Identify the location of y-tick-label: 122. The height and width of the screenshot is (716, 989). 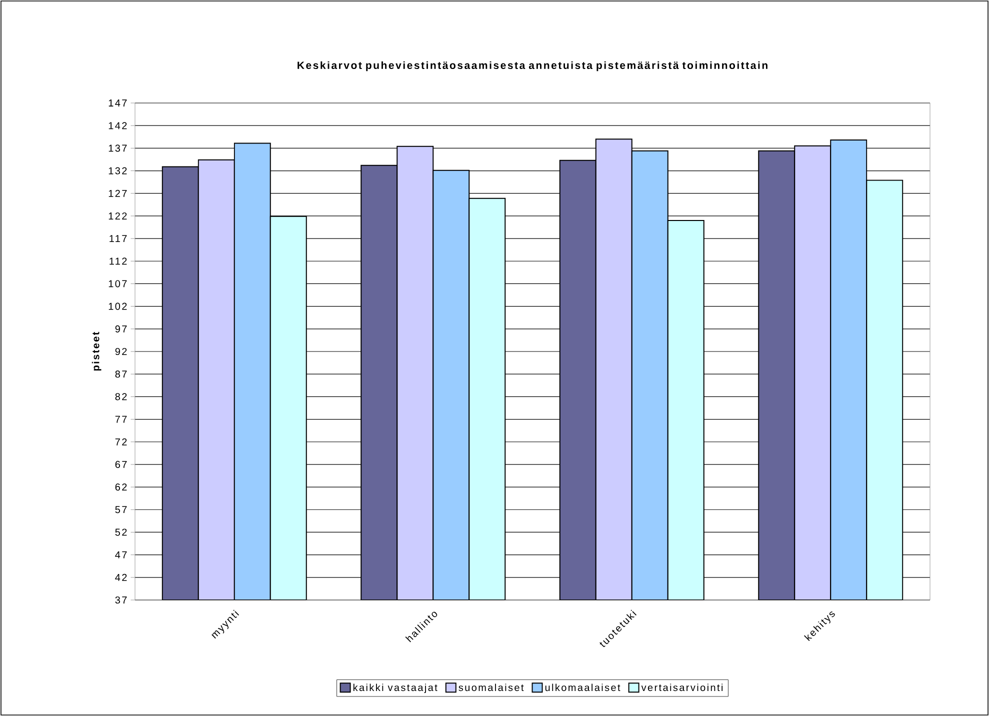
(117, 216).